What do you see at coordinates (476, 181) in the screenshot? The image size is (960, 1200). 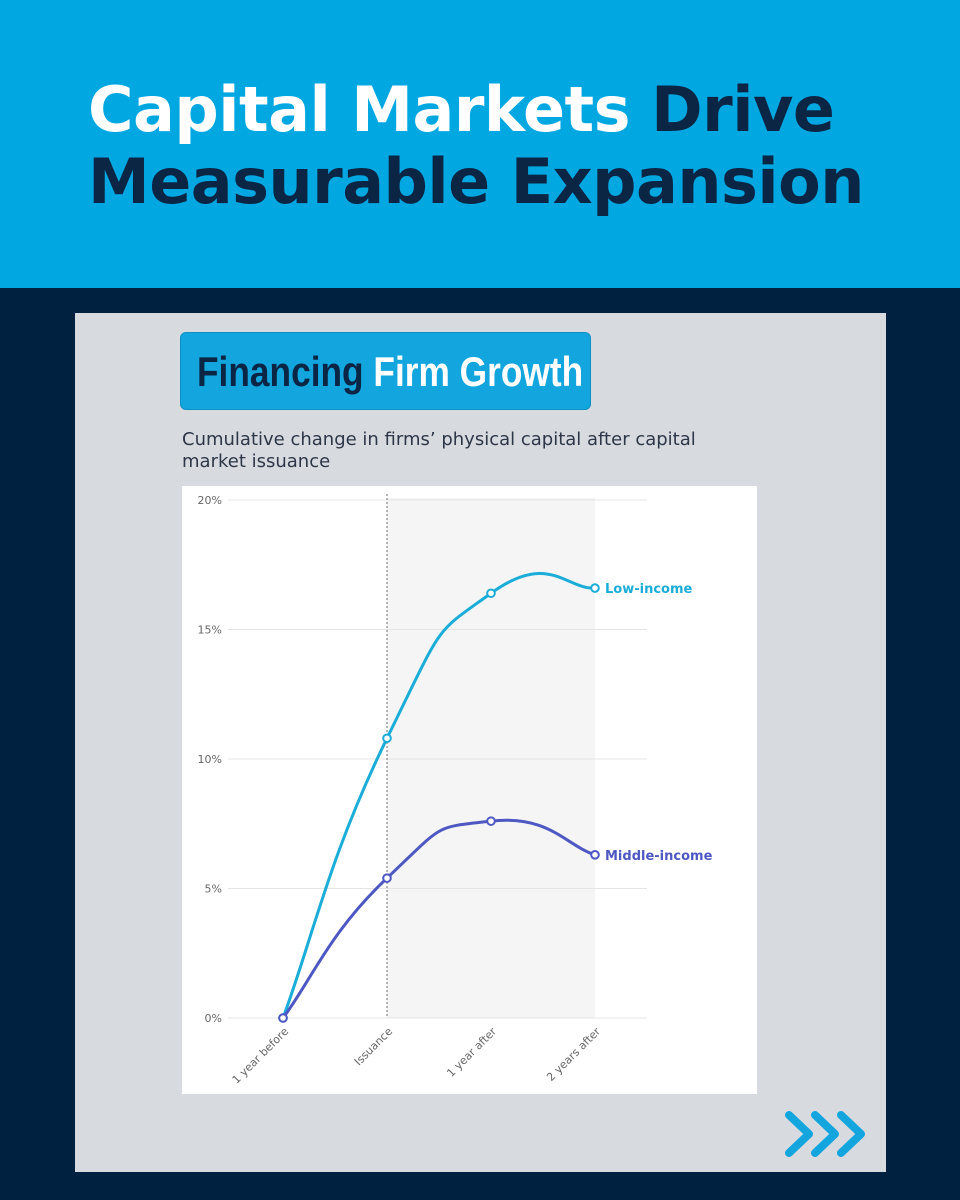 I see `title-dark-part-2: Measurable Expansion` at bounding box center [476, 181].